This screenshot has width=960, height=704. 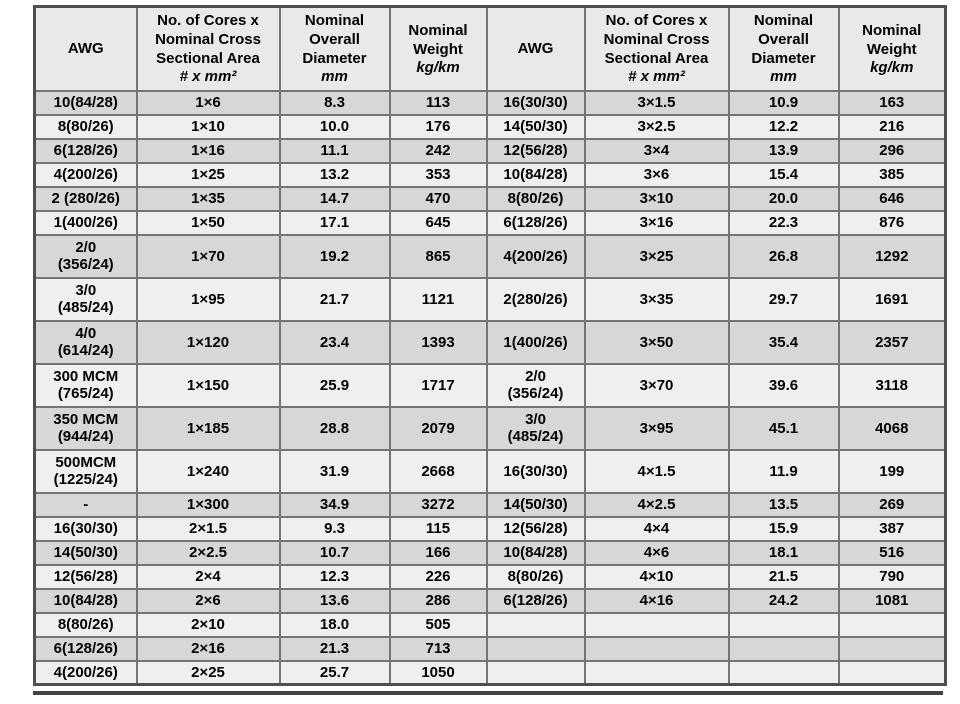 I want to click on cell-cores-area-right: 3×50, so click(x=656, y=342).